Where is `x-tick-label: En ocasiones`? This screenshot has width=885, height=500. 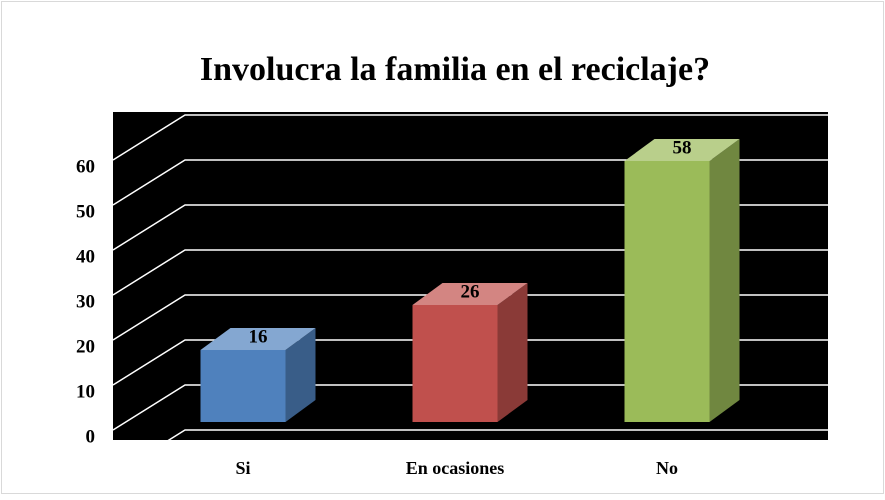 x-tick-label: En ocasiones is located at coordinates (455, 468).